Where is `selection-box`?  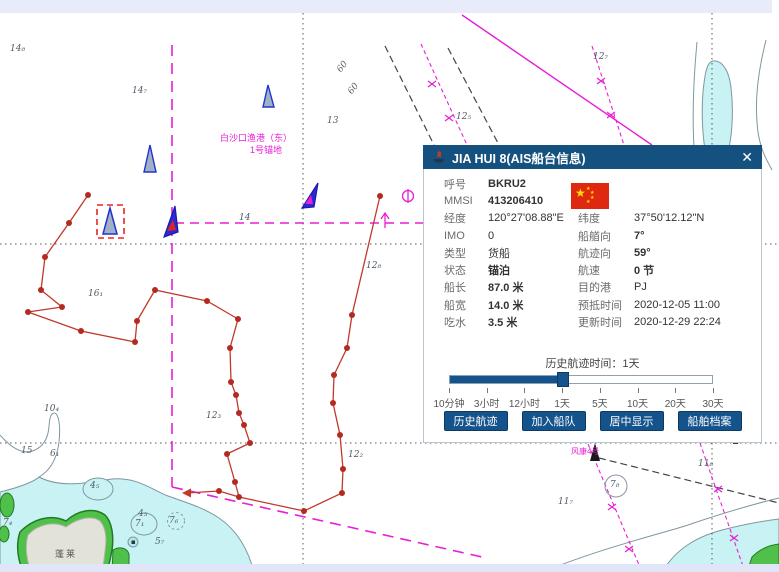 selection-box is located at coordinates (110, 221).